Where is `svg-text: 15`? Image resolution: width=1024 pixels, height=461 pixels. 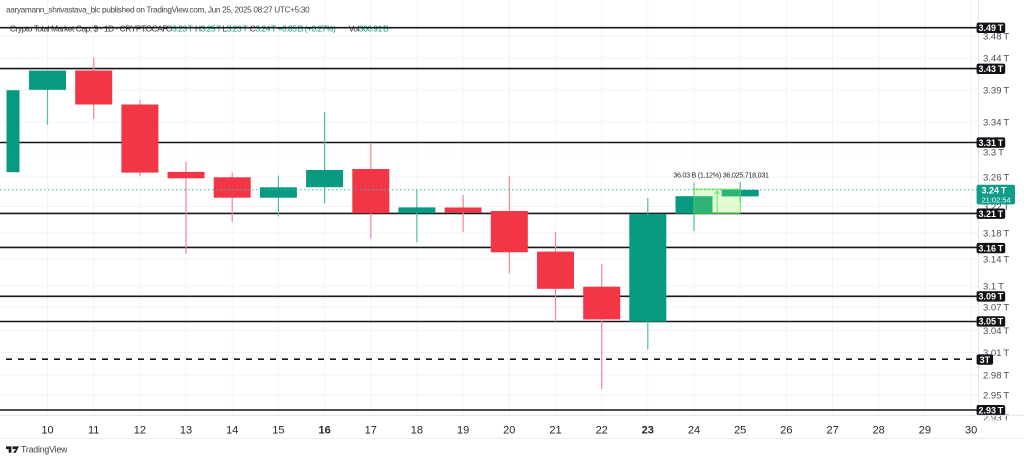 svg-text: 15 is located at coordinates (278, 431).